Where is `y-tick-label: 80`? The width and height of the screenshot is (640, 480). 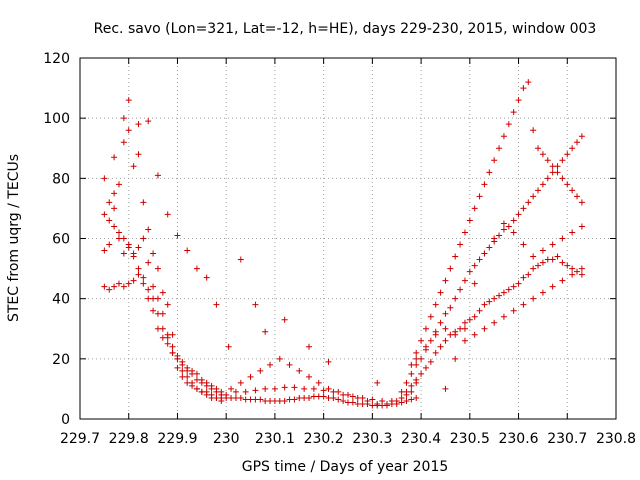
y-tick-label: 80 is located at coordinates (61, 179).